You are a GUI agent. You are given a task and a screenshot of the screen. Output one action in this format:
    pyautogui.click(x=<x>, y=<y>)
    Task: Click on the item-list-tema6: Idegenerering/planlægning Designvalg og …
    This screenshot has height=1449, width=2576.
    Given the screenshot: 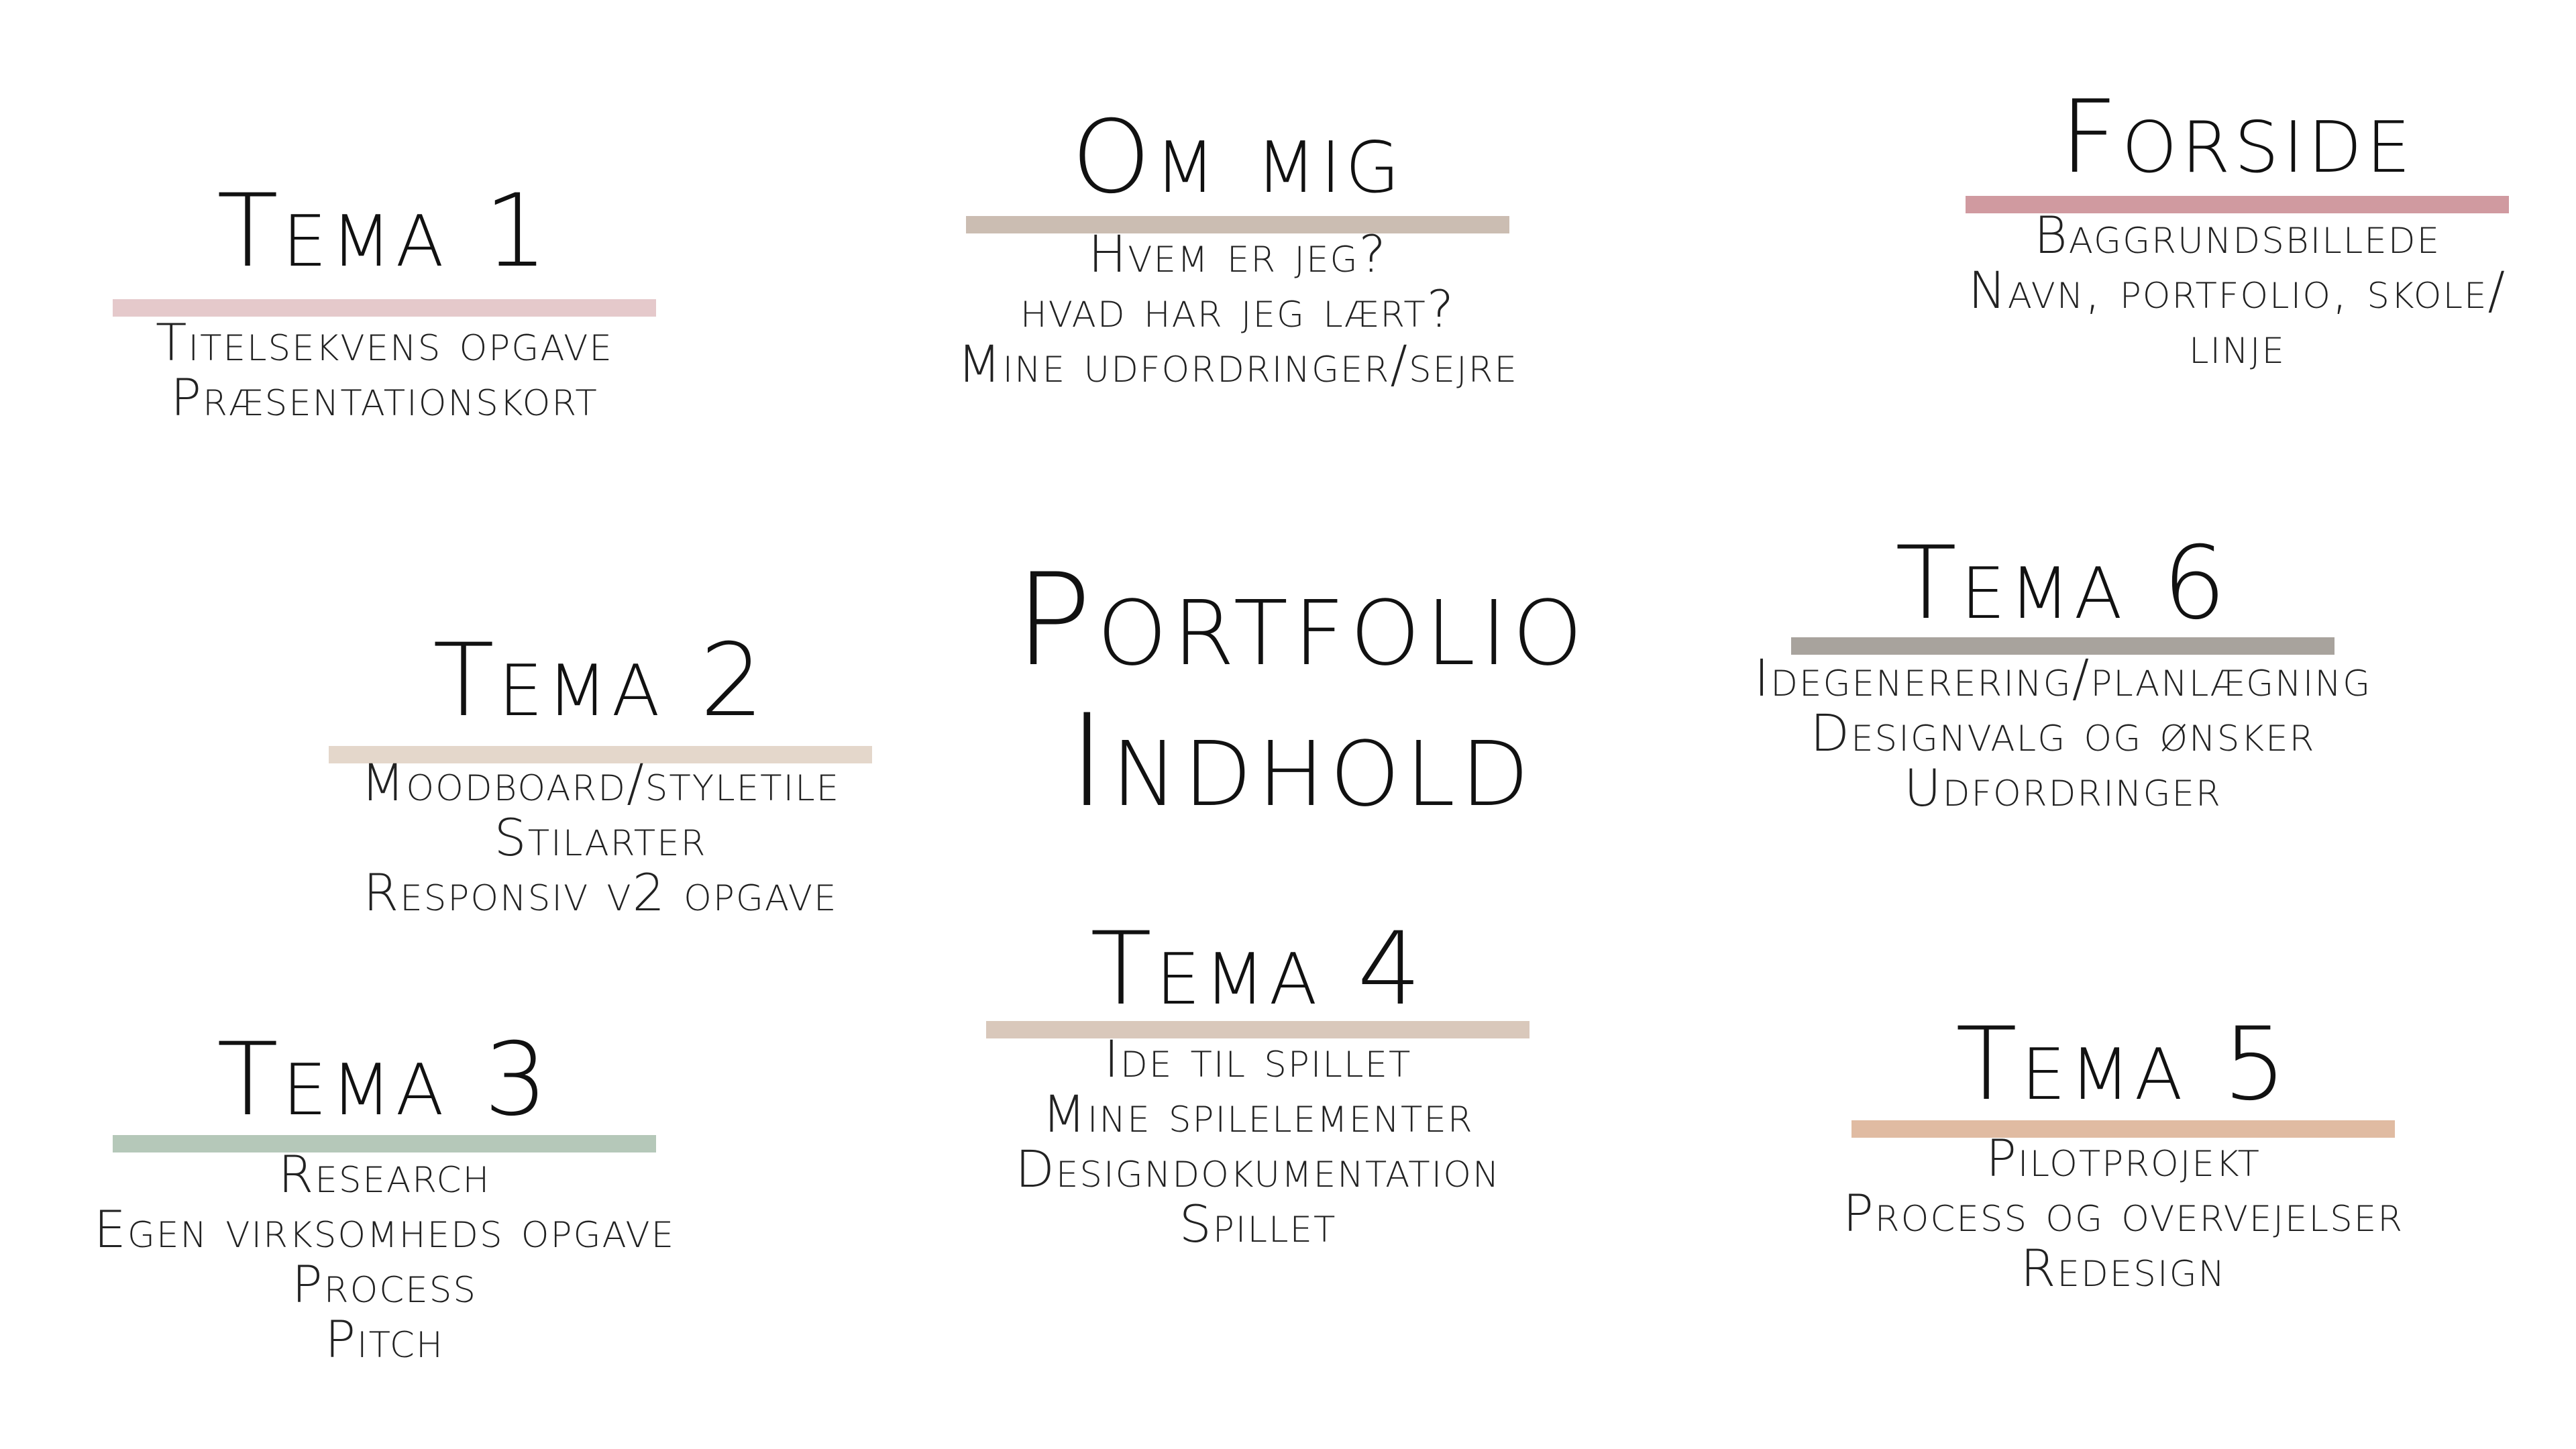 What is the action you would take?
    pyautogui.click(x=2063, y=733)
    